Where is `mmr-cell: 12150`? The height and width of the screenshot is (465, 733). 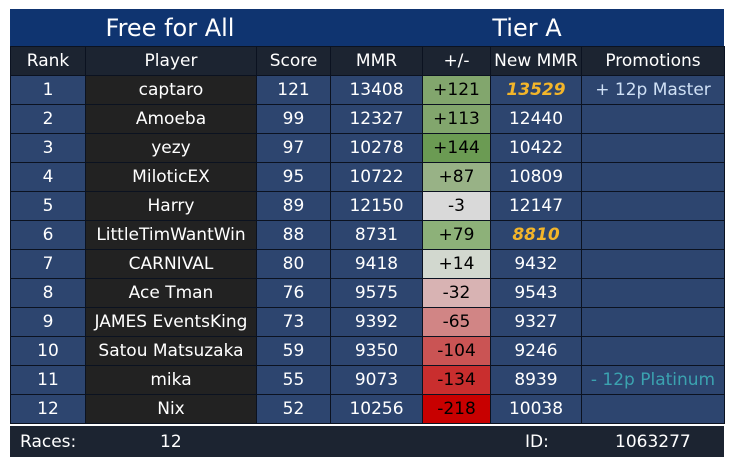 mmr-cell: 12150 is located at coordinates (376, 206).